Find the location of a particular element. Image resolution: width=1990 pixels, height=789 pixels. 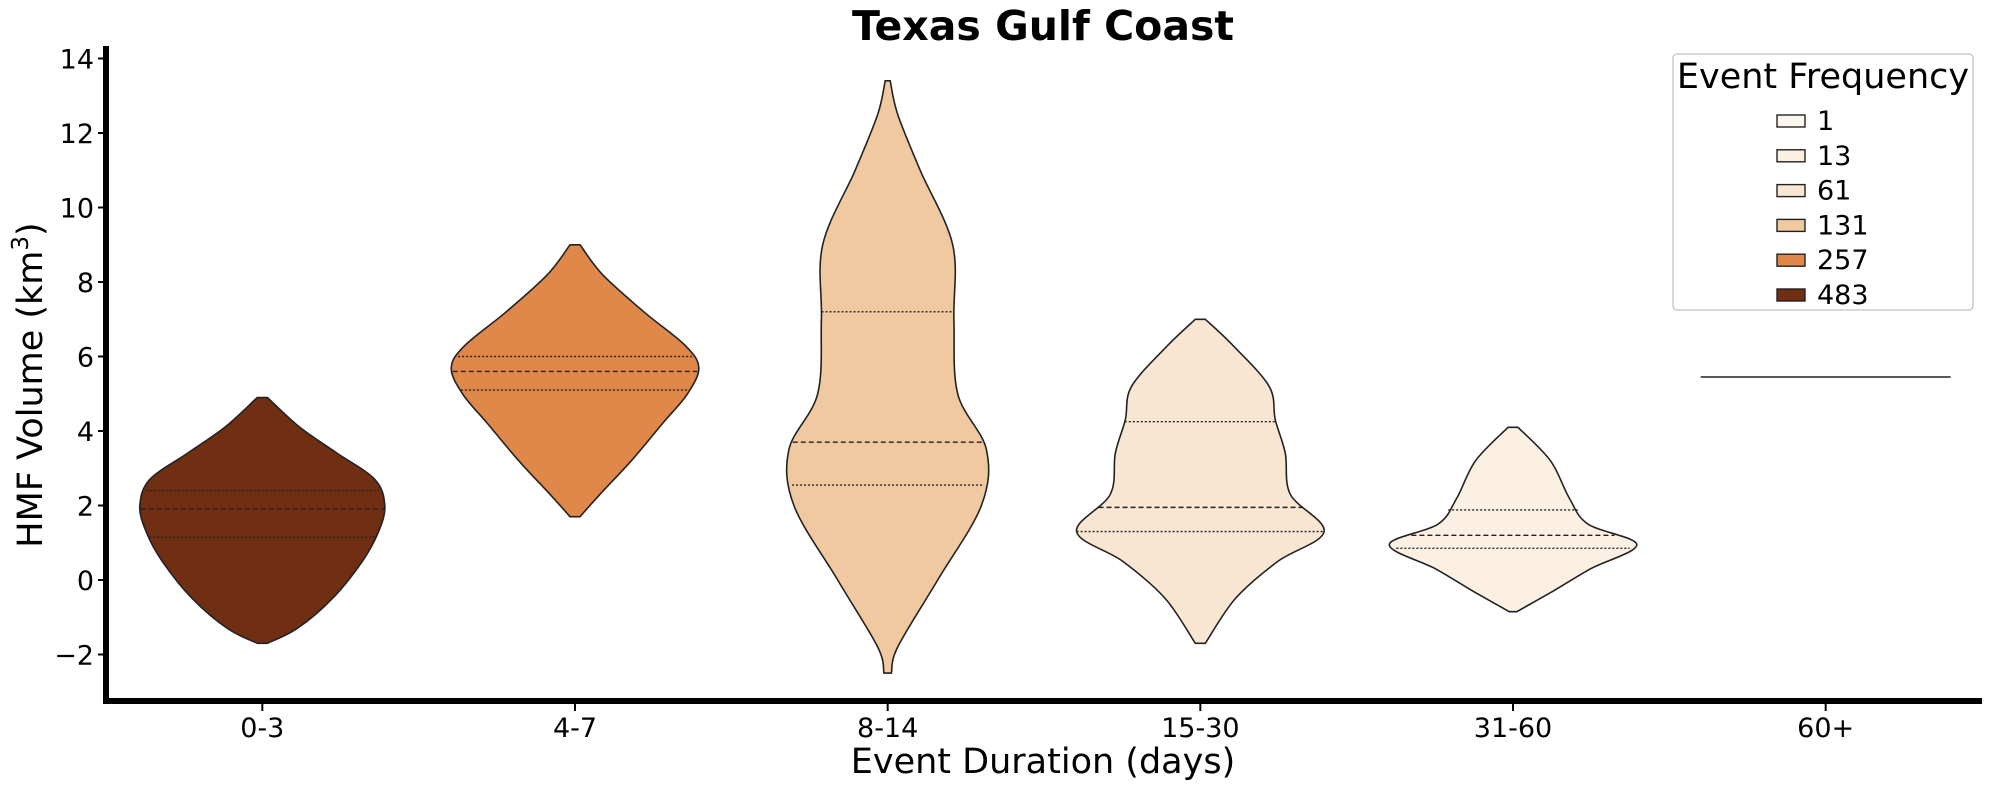

y-tick-label: 6 is located at coordinates (85, 358).